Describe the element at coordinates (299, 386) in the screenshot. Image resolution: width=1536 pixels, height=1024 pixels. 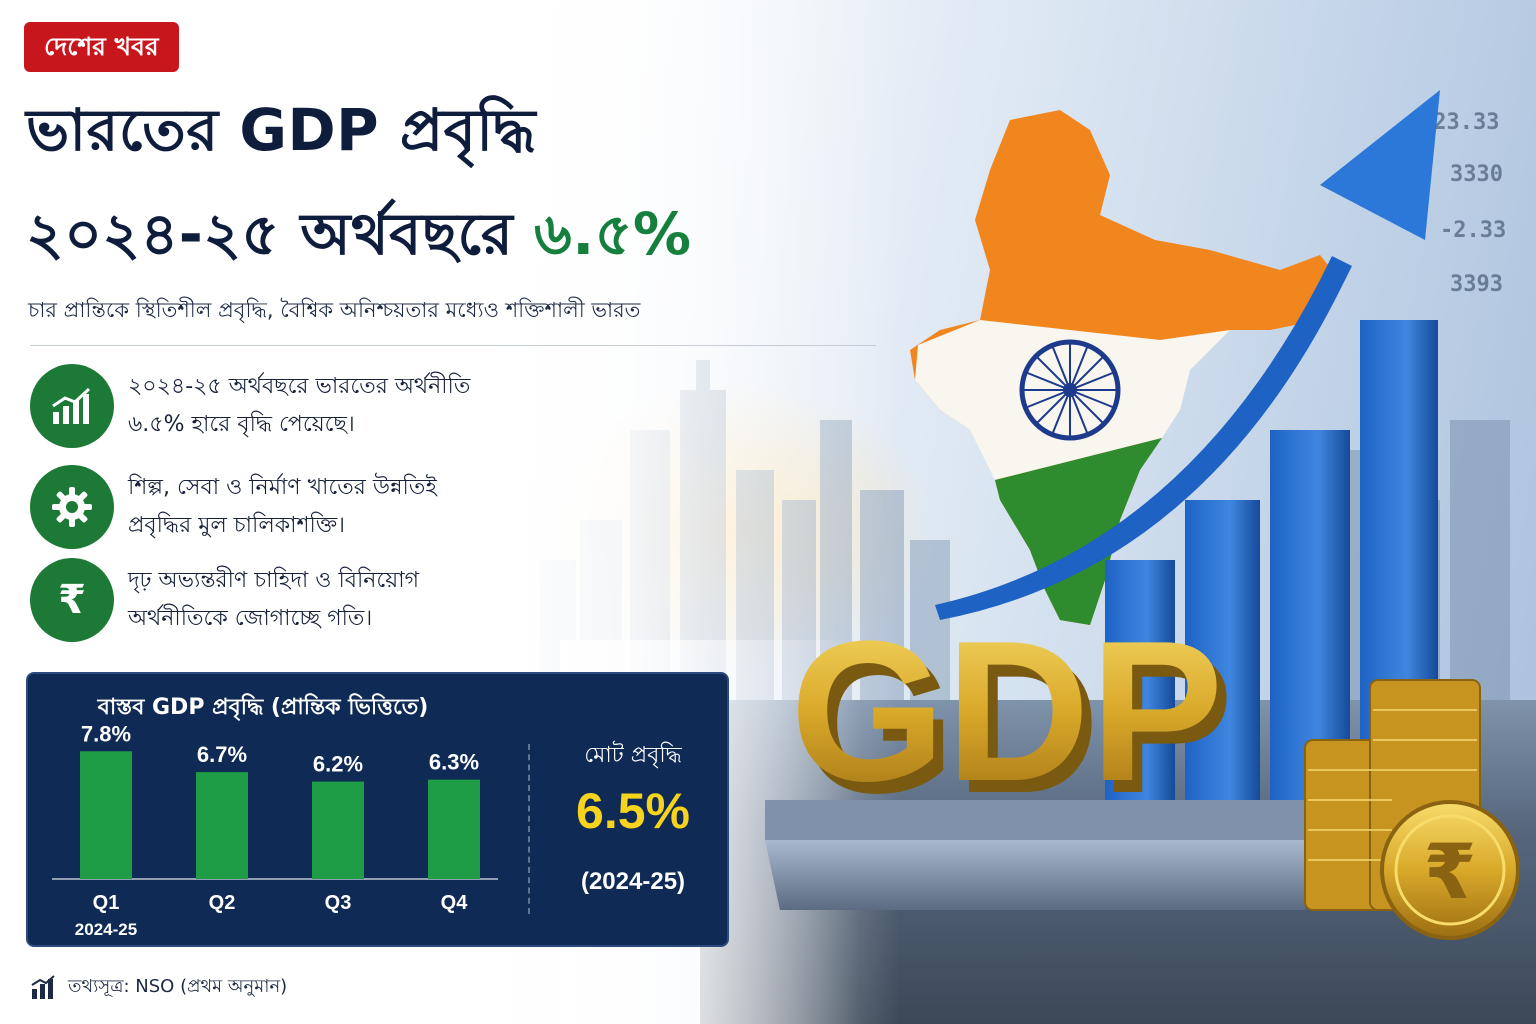
I see `key-point-line: ২০২৪-২৫ অর্থবছরে ভারতের অর্থনীতি` at that location.